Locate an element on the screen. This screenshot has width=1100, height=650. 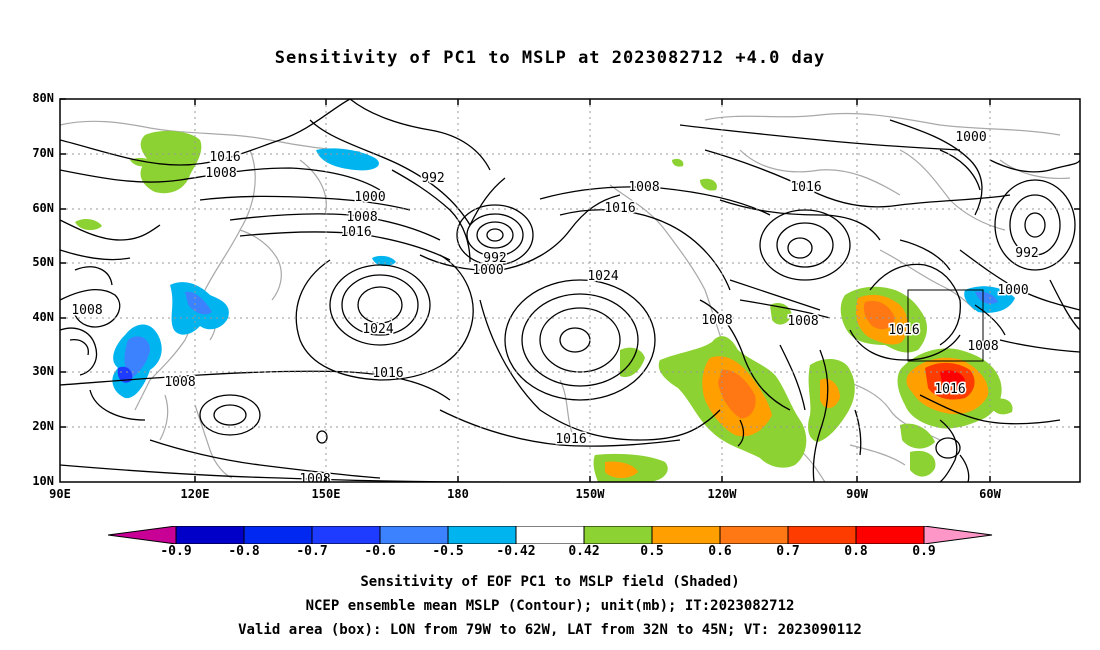
colorbar-tick-label: -0.6 is located at coordinates (380, 551).